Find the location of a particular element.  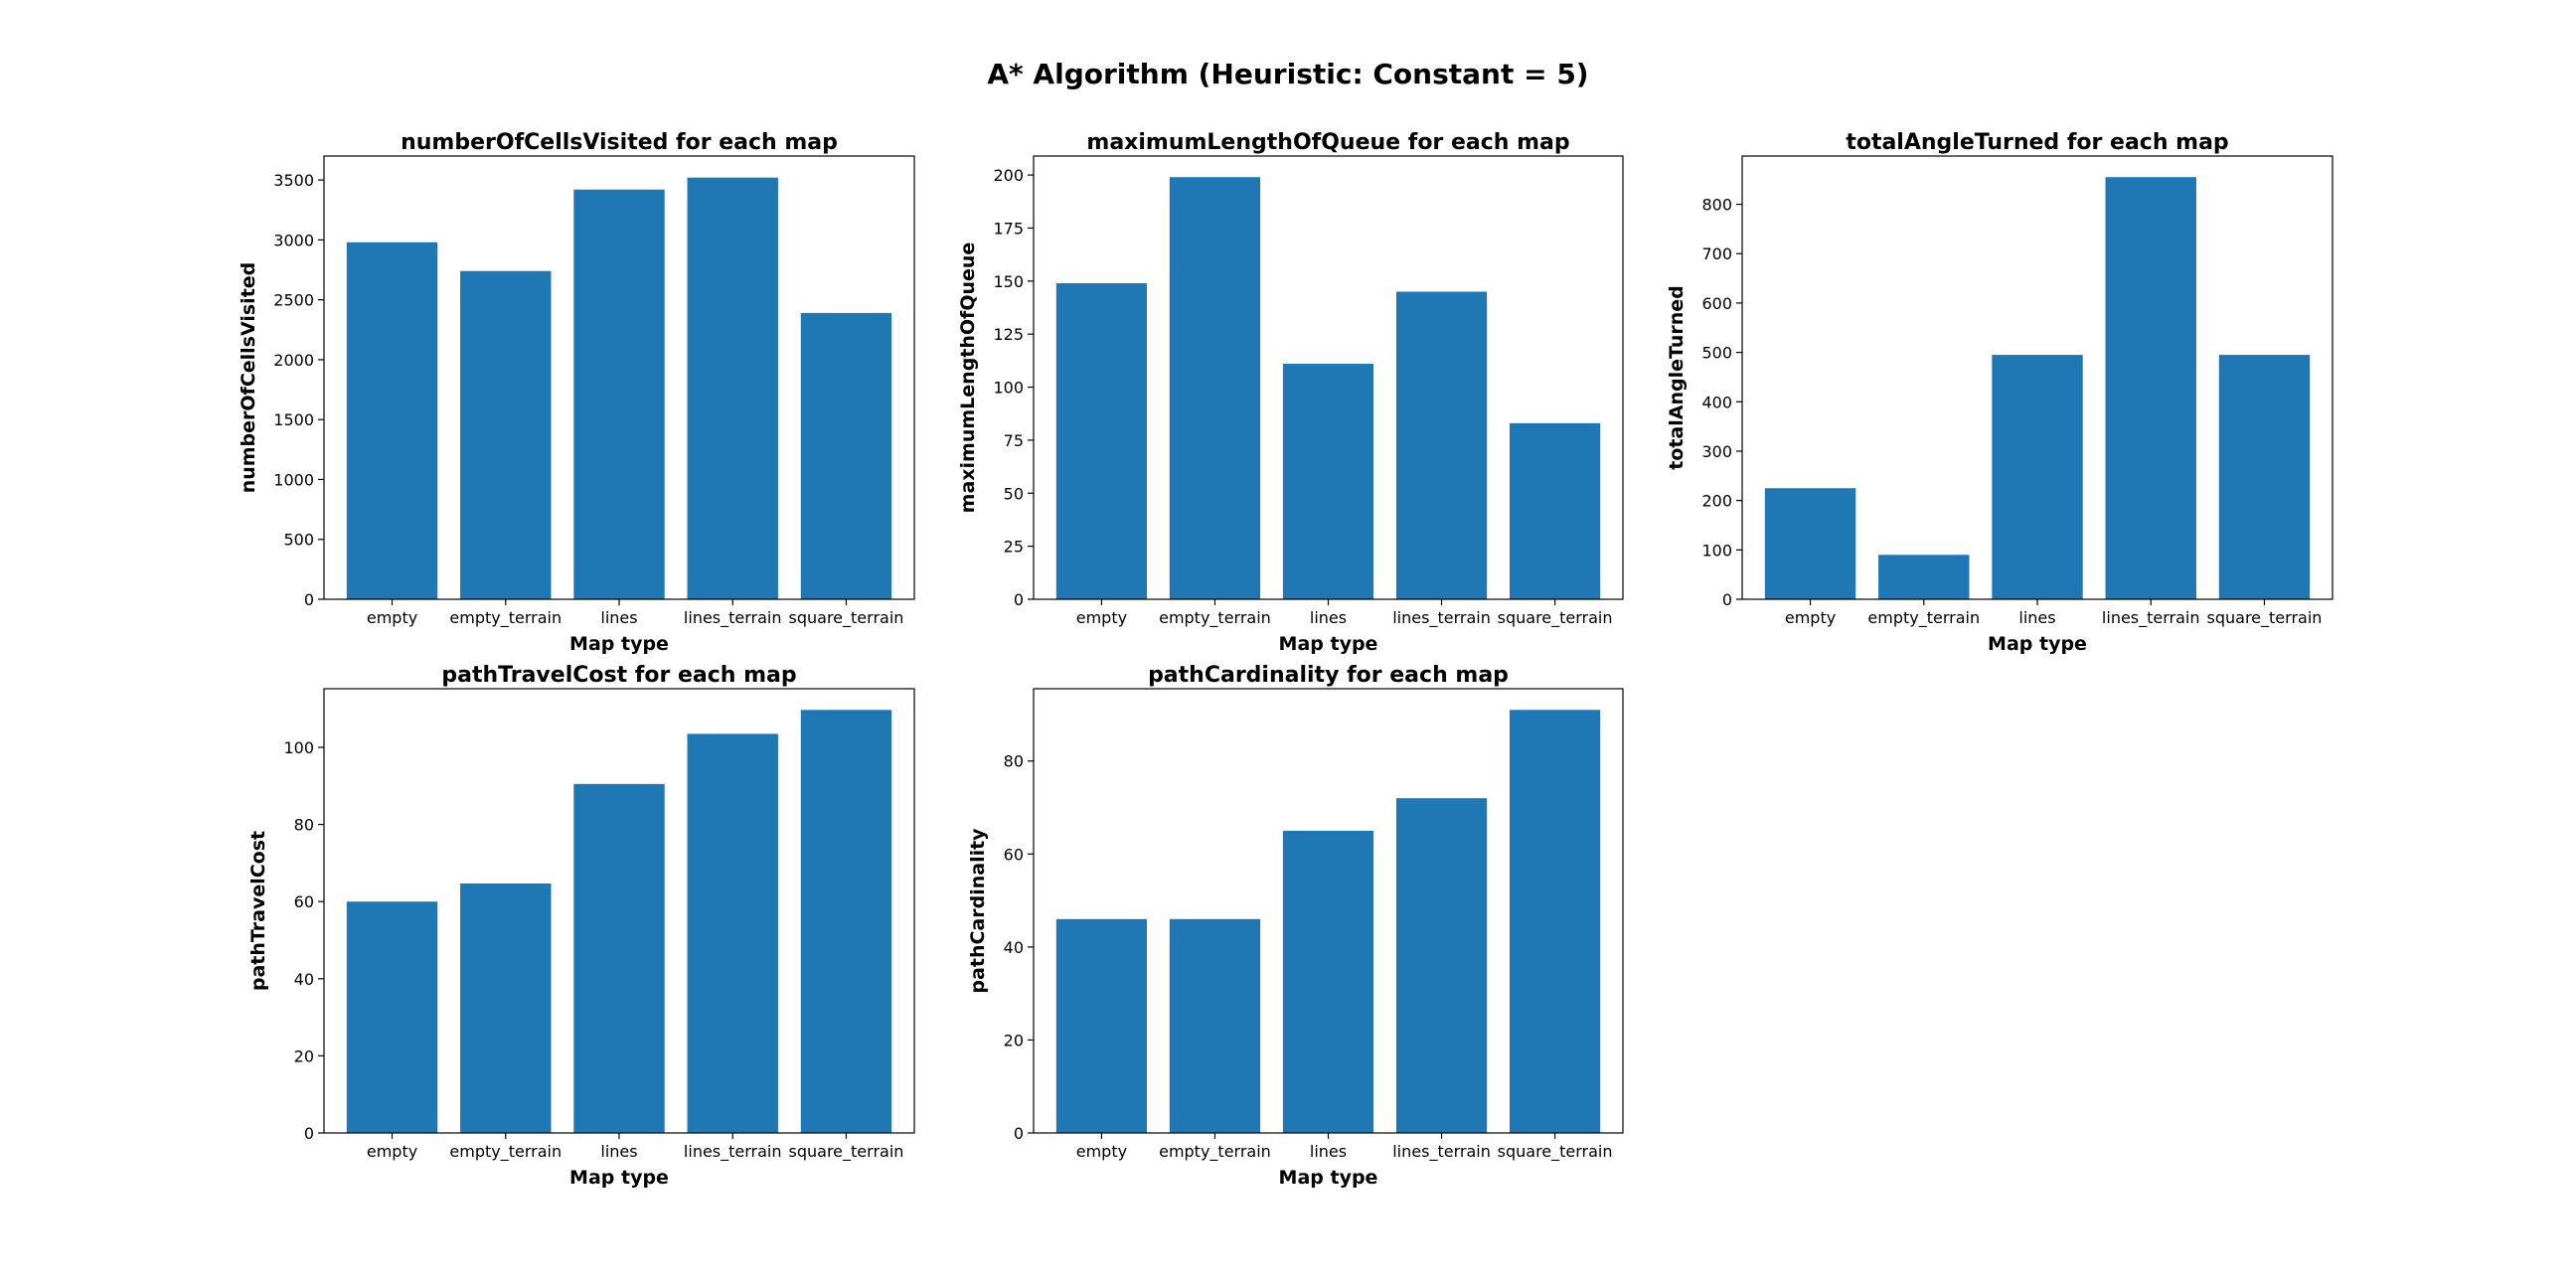

y-tick-label: 60 is located at coordinates (304, 901).